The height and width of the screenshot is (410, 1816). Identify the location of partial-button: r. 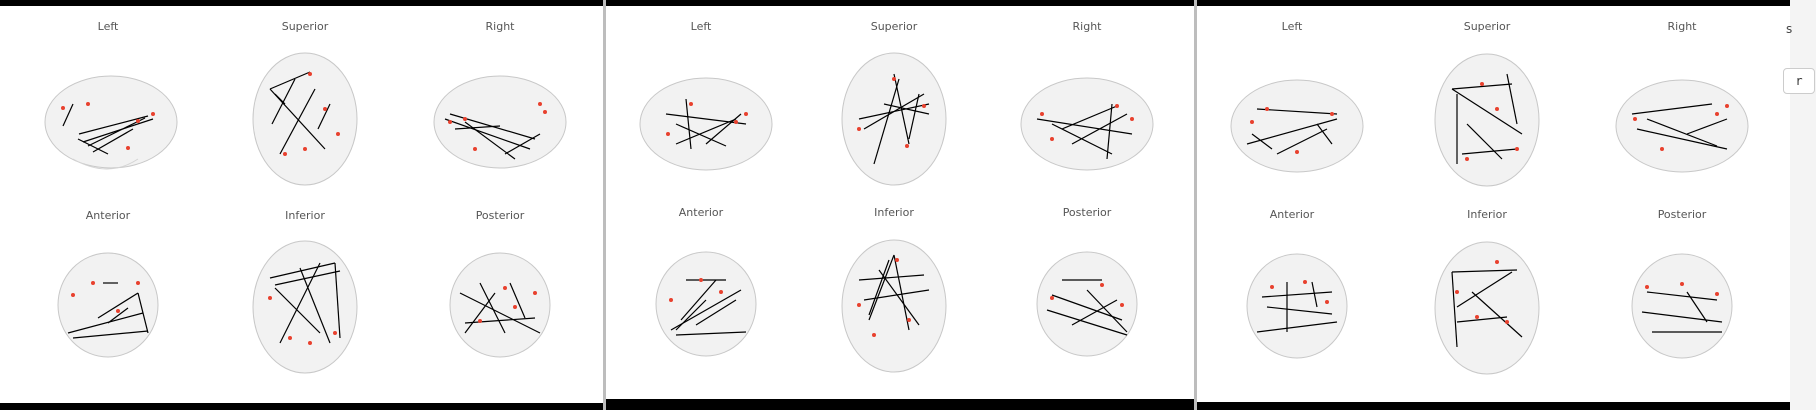
(1799, 81).